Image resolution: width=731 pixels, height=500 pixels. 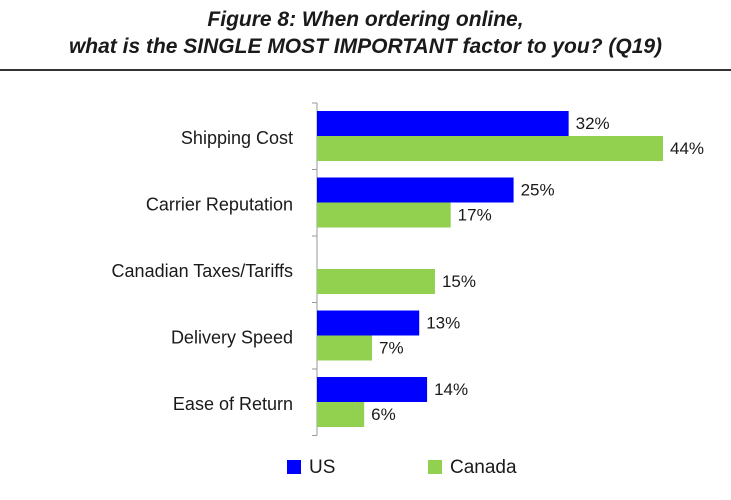 I want to click on chart-title-line-1: Figure 8: When ordering online,, so click(x=365, y=19).